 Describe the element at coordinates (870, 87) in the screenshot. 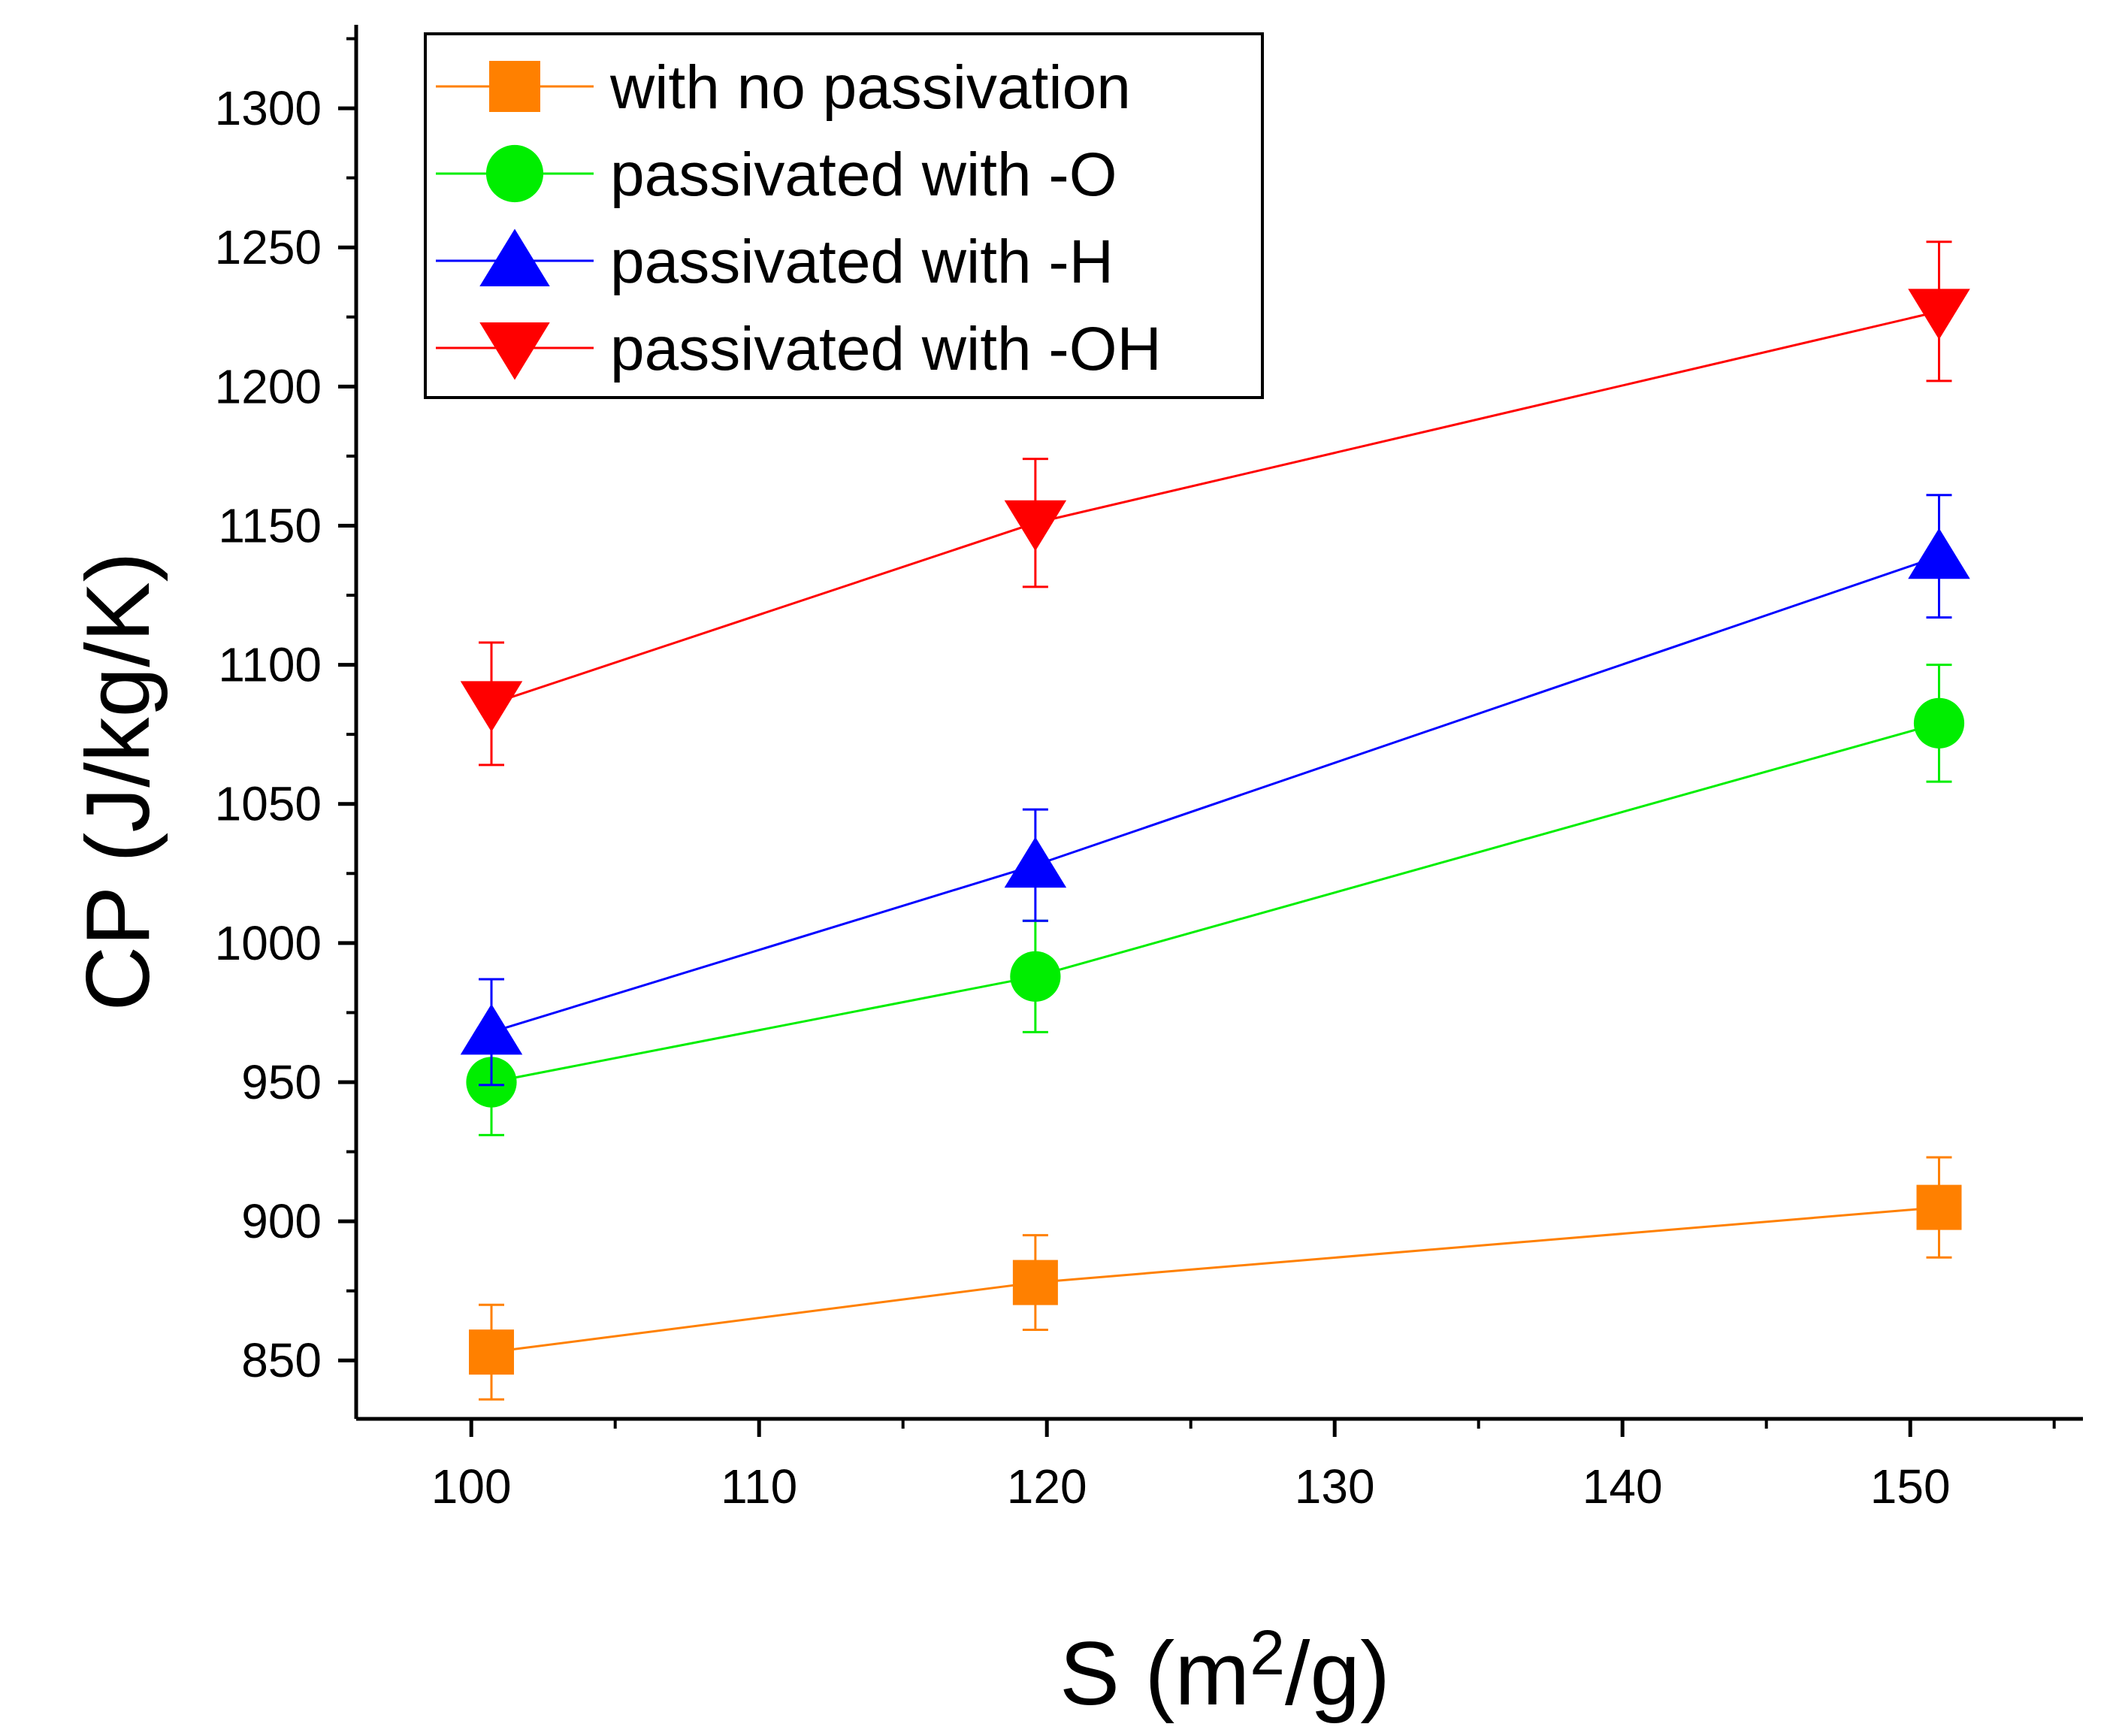

I see `legend-label: with no passivation` at that location.